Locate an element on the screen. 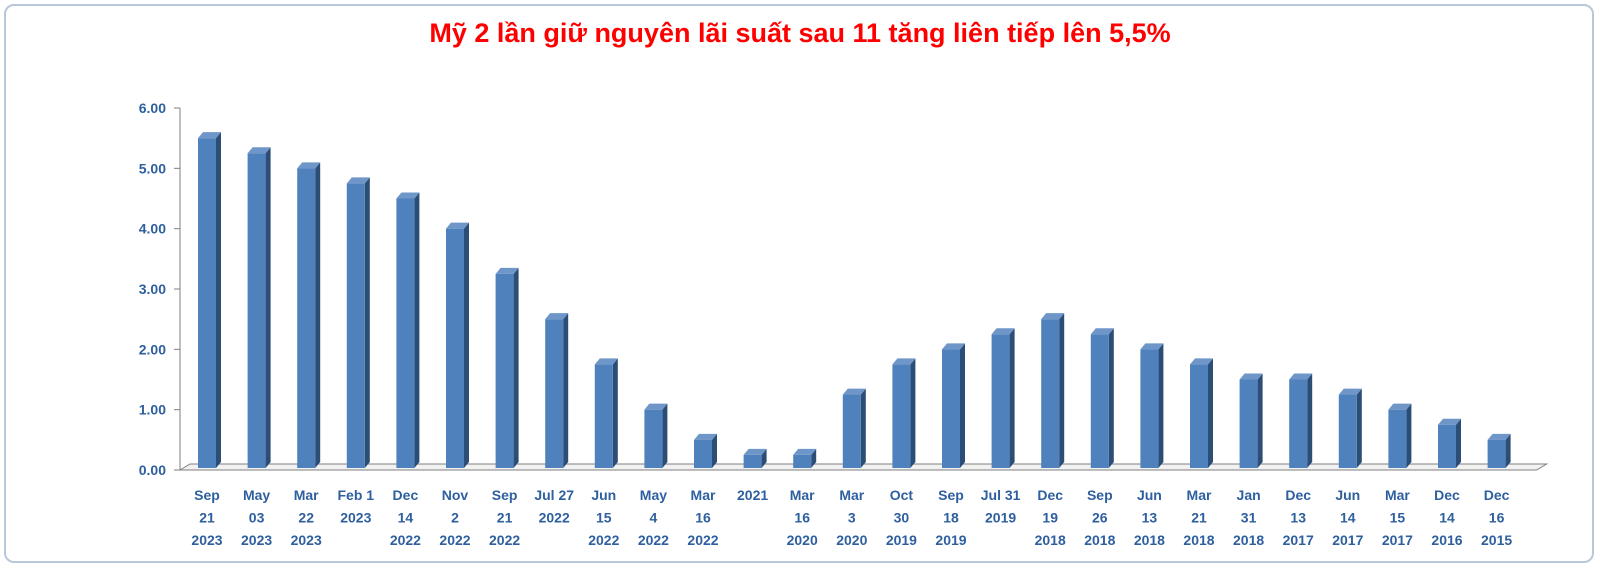  x-tick-label: Jan 31 2018 is located at coordinates (1248, 517).